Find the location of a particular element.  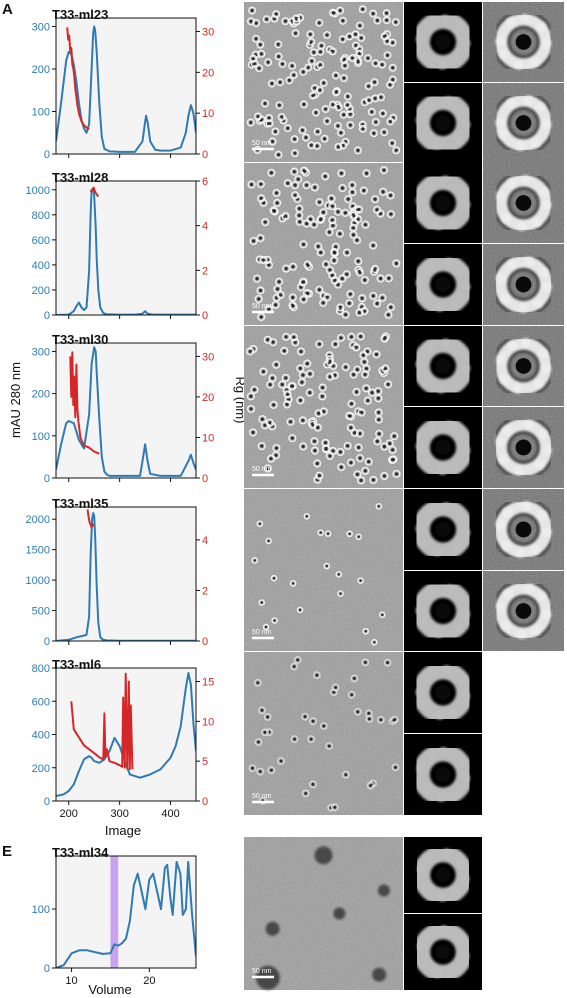

absorbance-series-line is located at coordinates (126, 89).